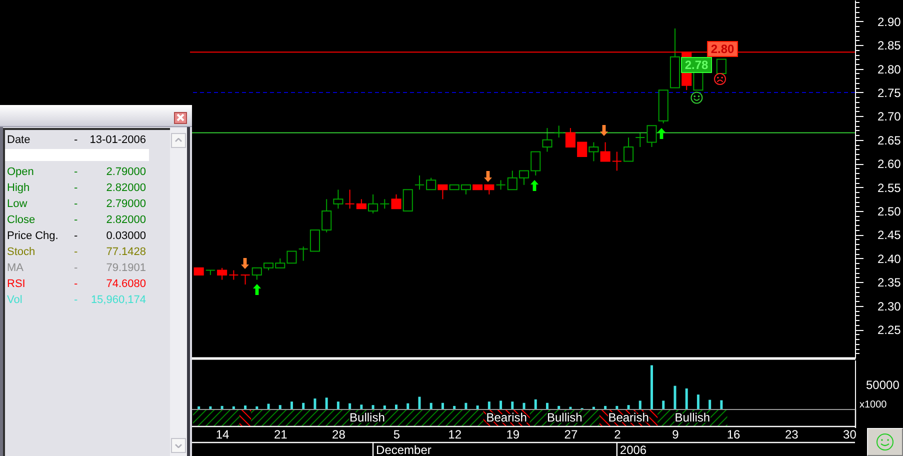 This screenshot has height=456, width=903. Describe the element at coordinates (32, 236) in the screenshot. I see `text: Price Chg.` at that location.